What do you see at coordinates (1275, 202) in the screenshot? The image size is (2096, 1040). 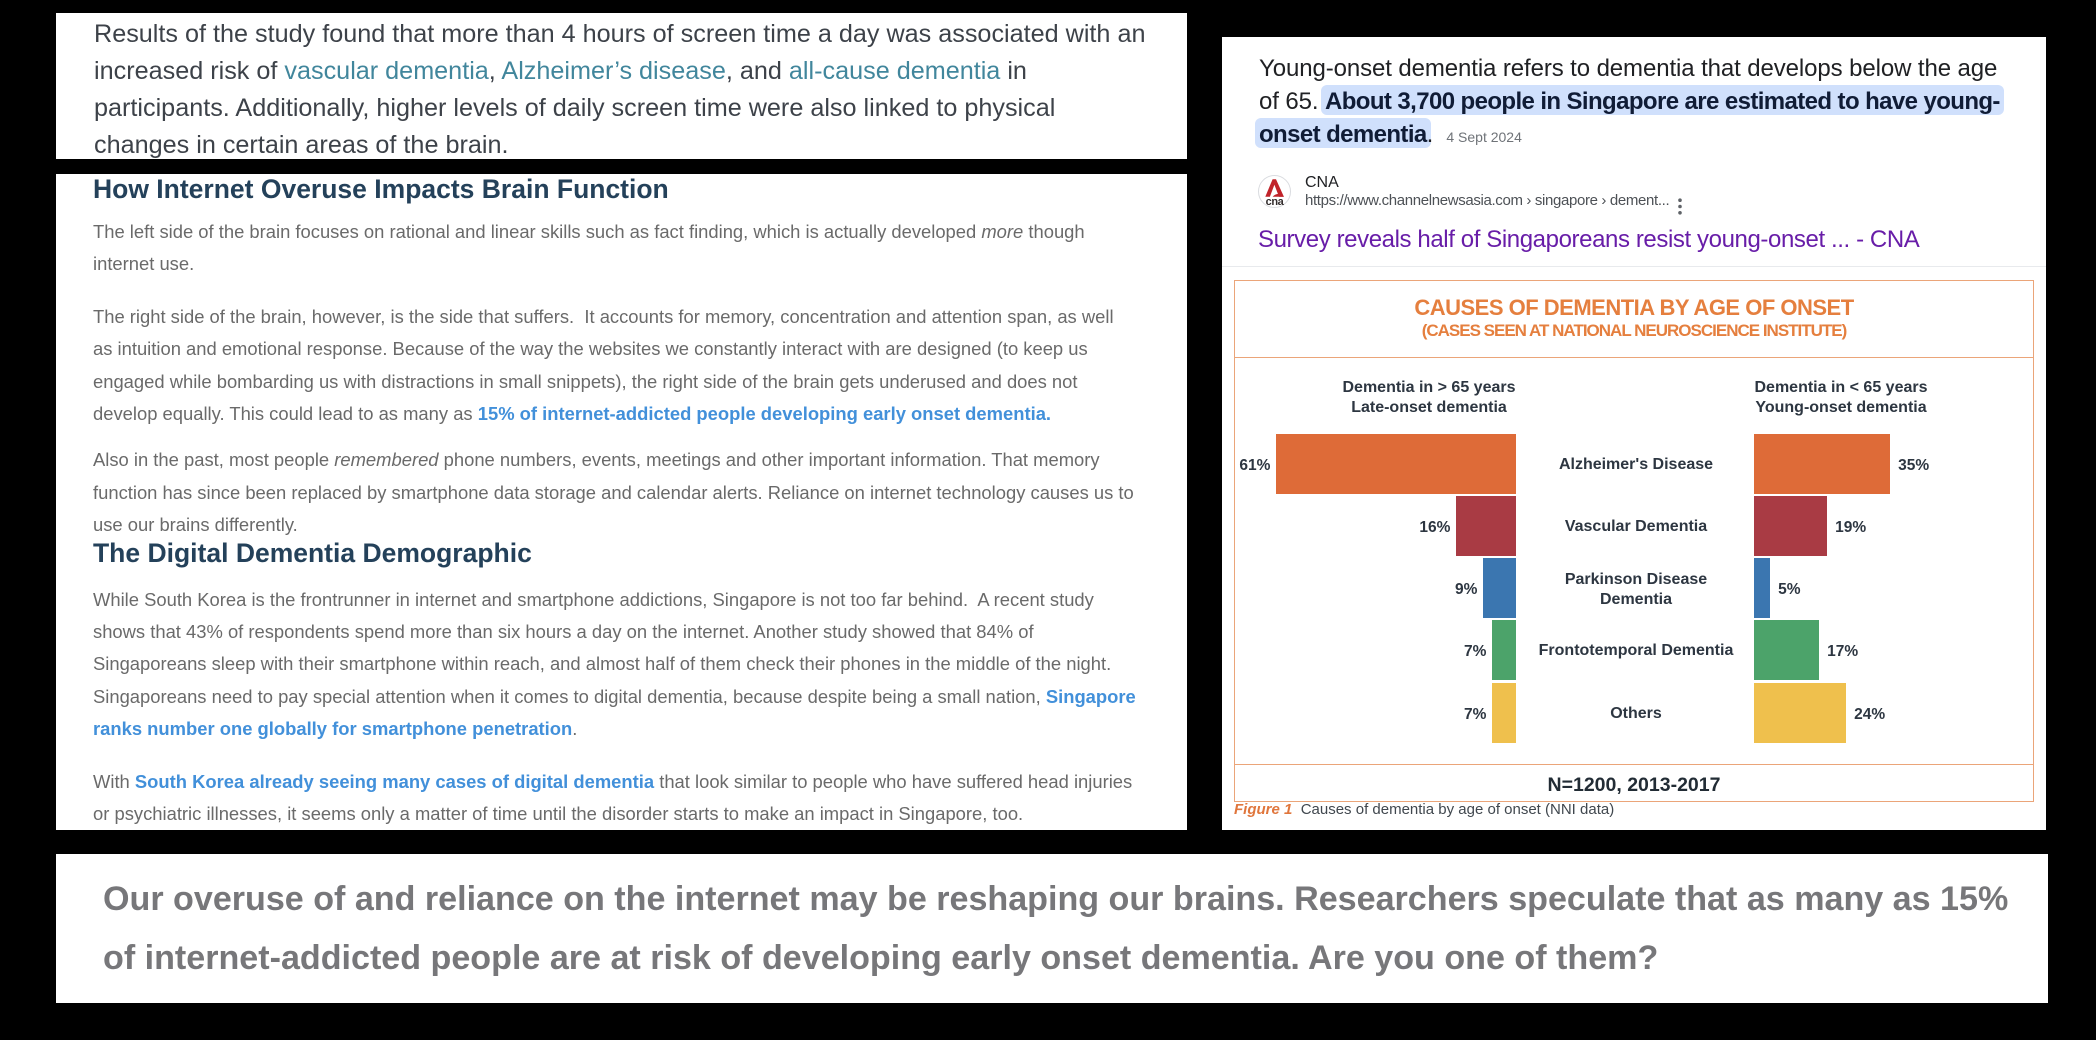 I see `svg-text: cna` at bounding box center [1275, 202].